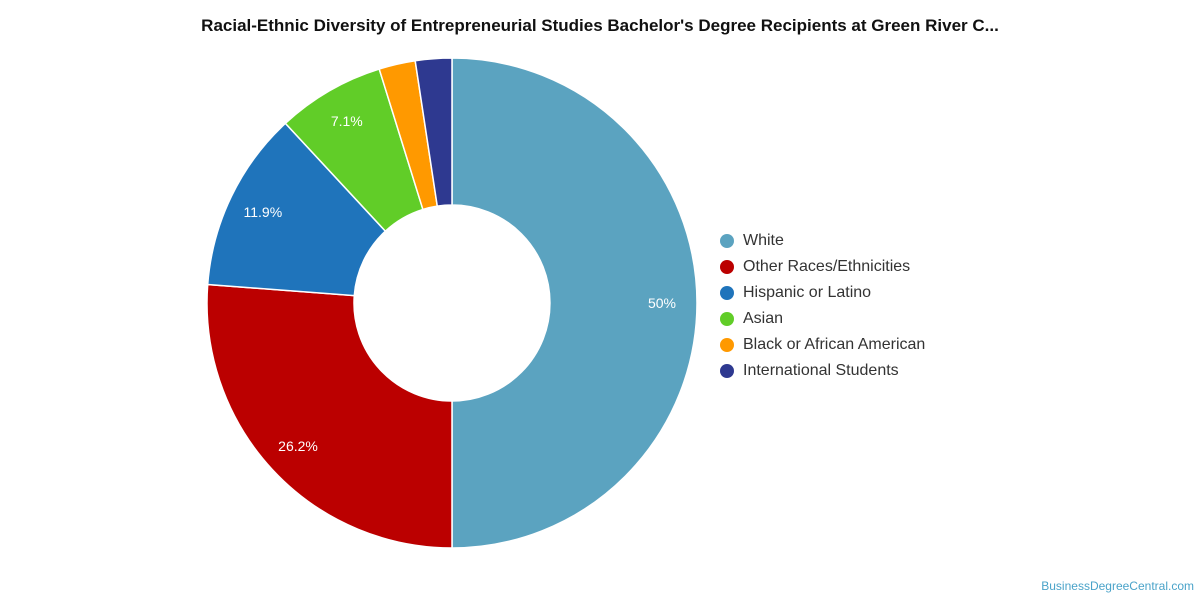 Image resolution: width=1200 pixels, height=600 pixels. I want to click on legend-item-hispanic-or-latino: Hispanic or Latino, so click(822, 293).